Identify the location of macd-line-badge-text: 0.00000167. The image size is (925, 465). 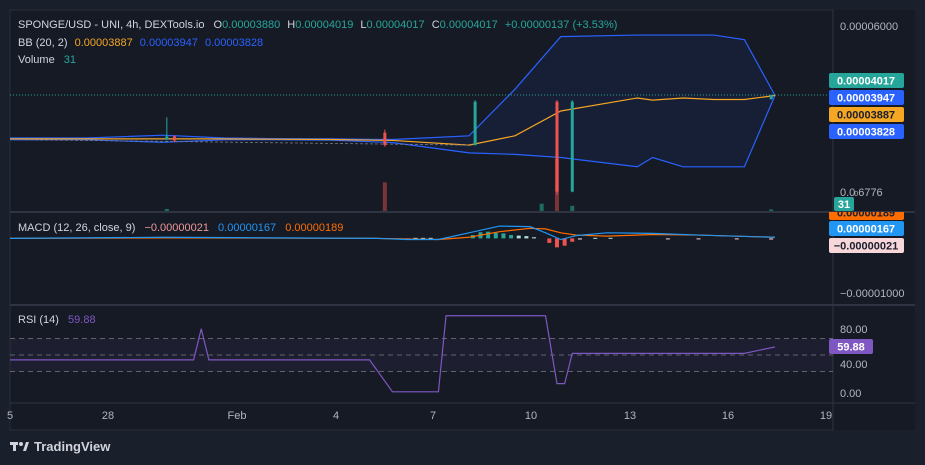
(866, 230).